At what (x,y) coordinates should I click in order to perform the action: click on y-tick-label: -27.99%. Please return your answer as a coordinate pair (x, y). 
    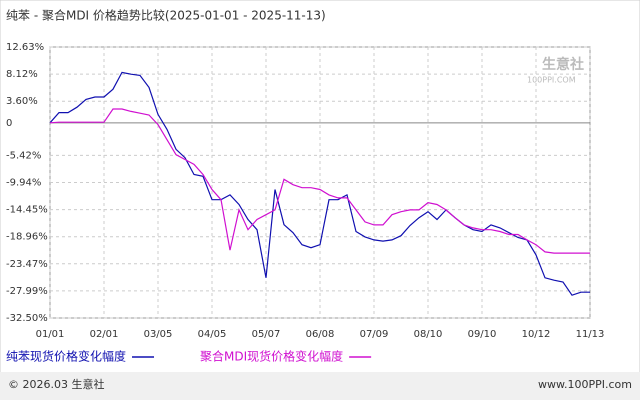
    Looking at the image, I should click on (27, 291).